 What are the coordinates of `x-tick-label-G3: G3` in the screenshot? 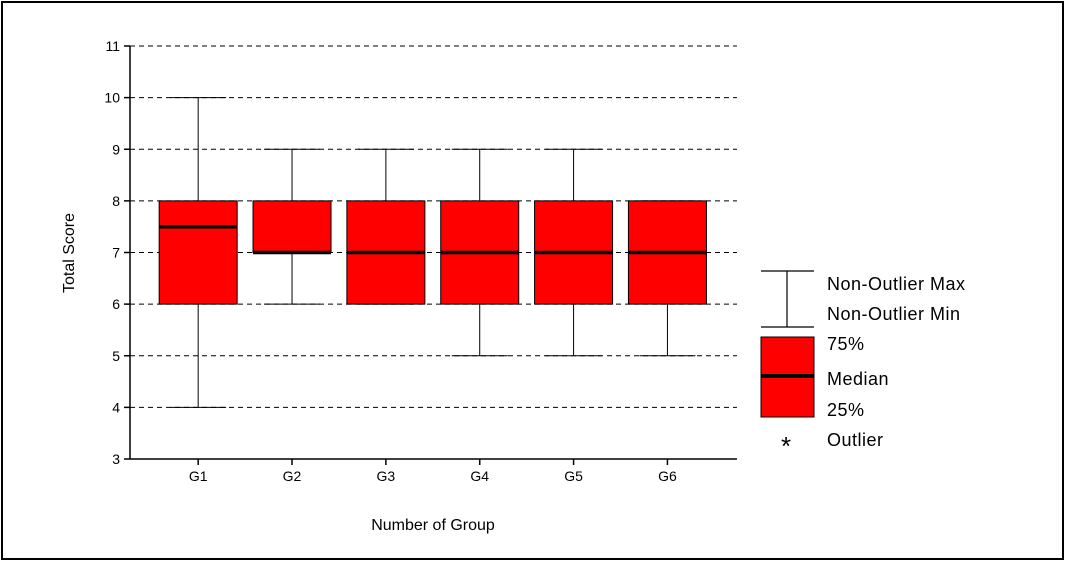 It's located at (386, 476).